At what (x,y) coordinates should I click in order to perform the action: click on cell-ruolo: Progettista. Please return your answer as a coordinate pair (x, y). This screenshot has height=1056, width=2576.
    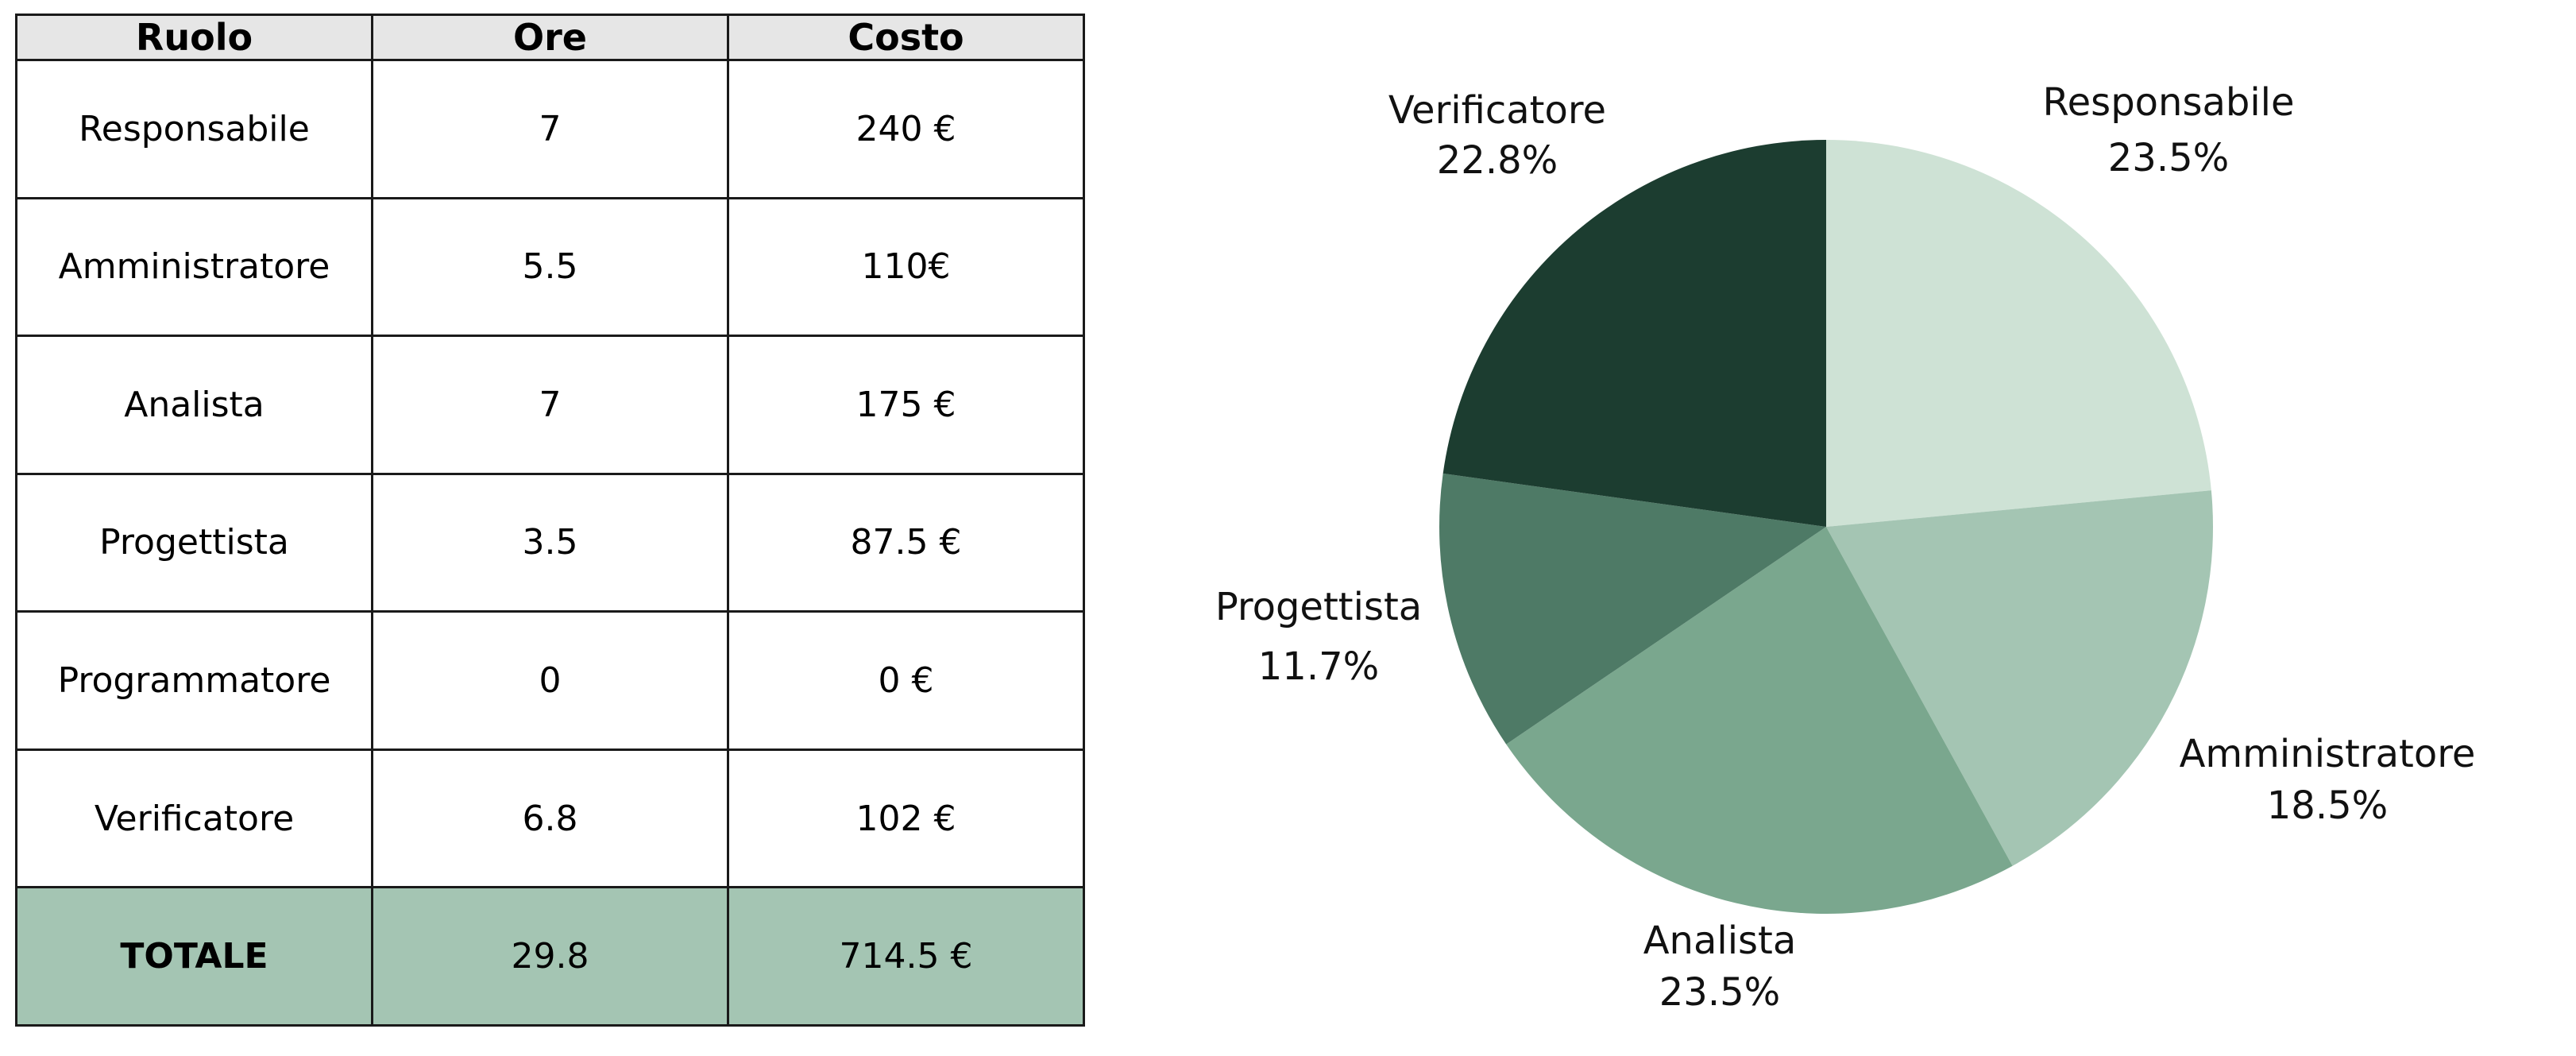
    Looking at the image, I should click on (194, 542).